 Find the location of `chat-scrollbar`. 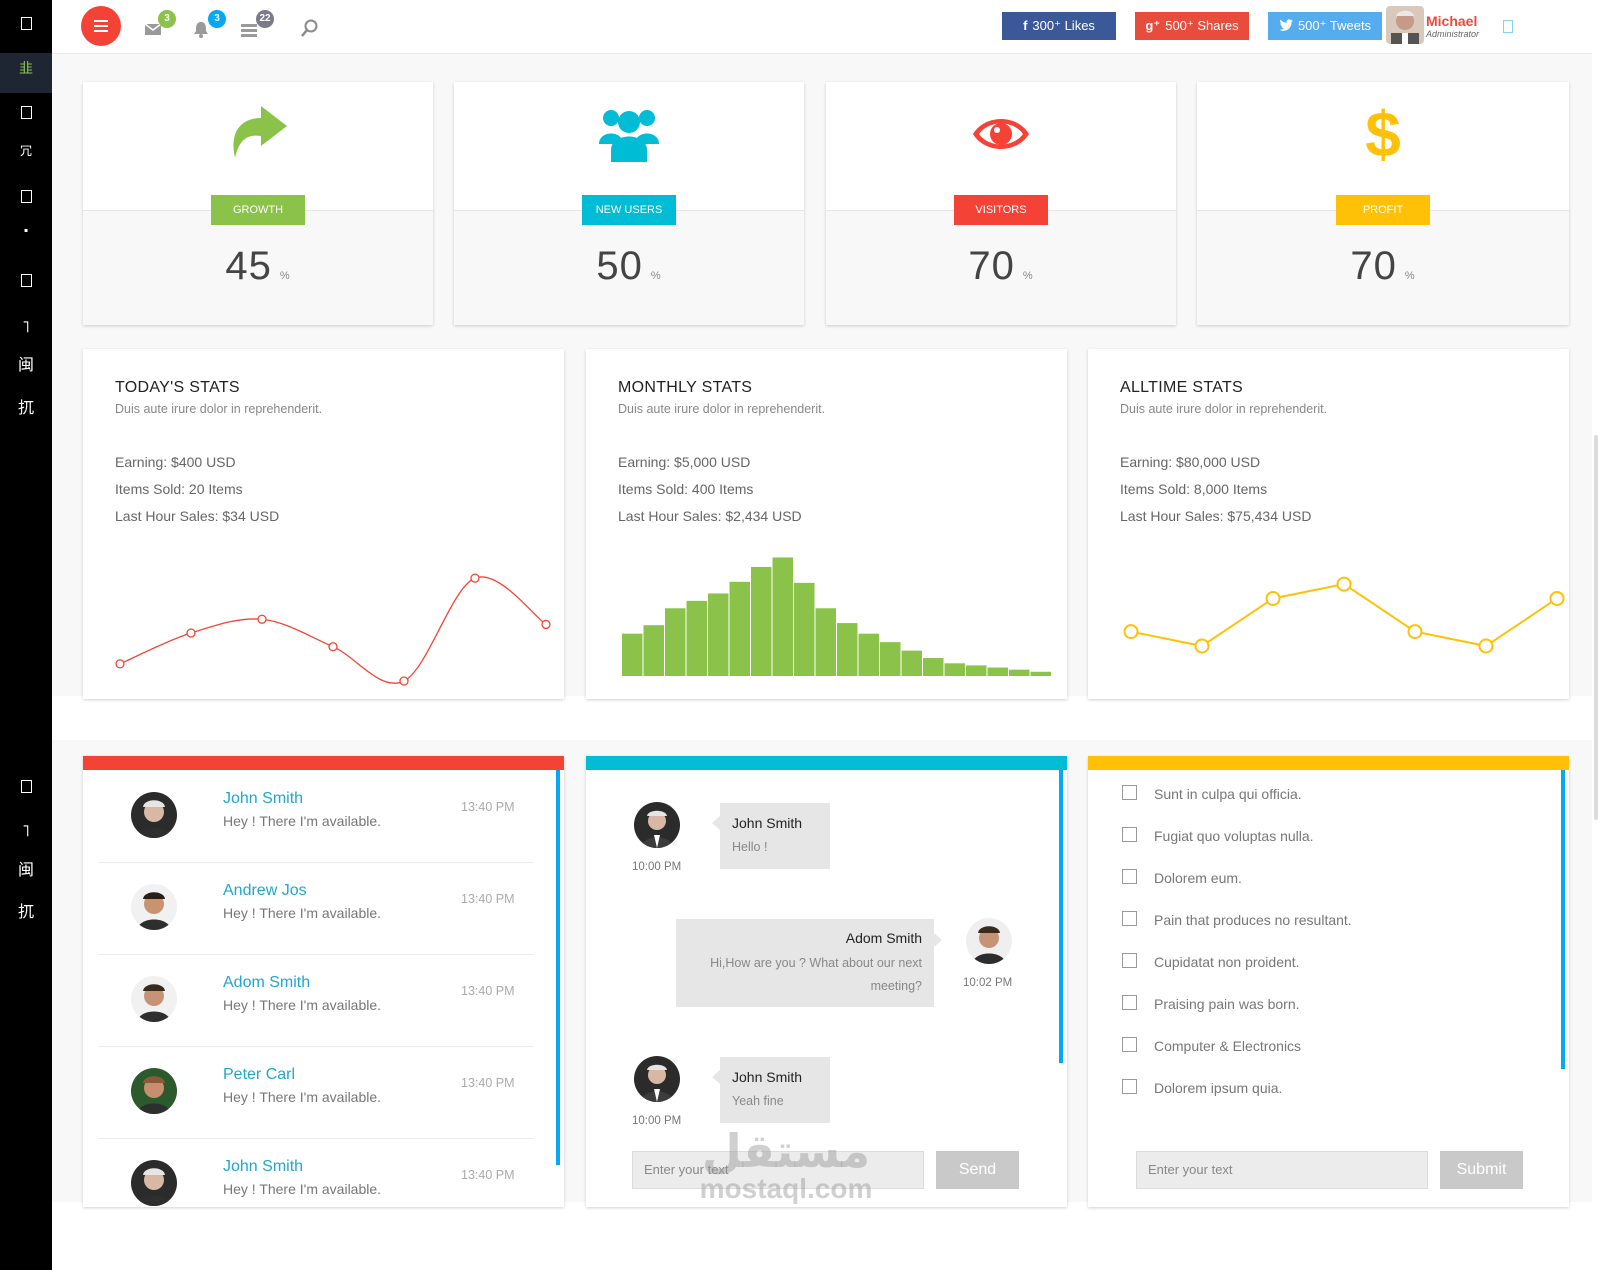

chat-scrollbar is located at coordinates (1061, 916).